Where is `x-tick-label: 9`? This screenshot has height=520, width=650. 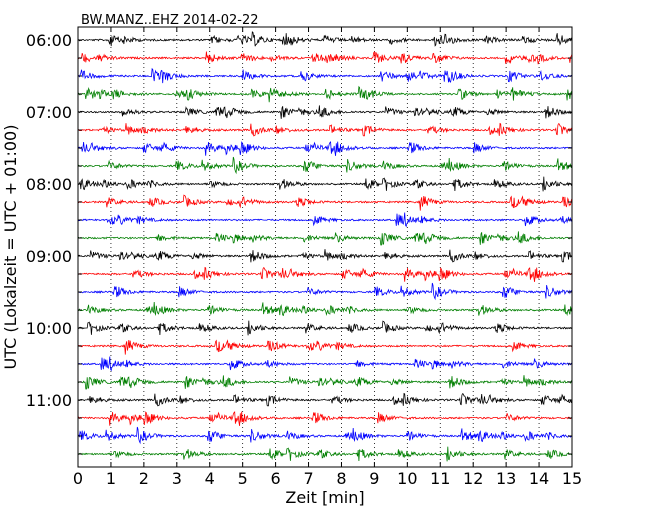
x-tick-label: 9 is located at coordinates (374, 478).